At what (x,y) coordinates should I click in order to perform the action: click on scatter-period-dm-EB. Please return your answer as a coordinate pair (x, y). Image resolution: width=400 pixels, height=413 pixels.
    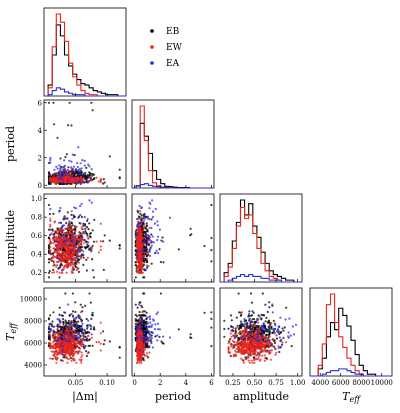
    Looking at the image, I should click on (84, 143).